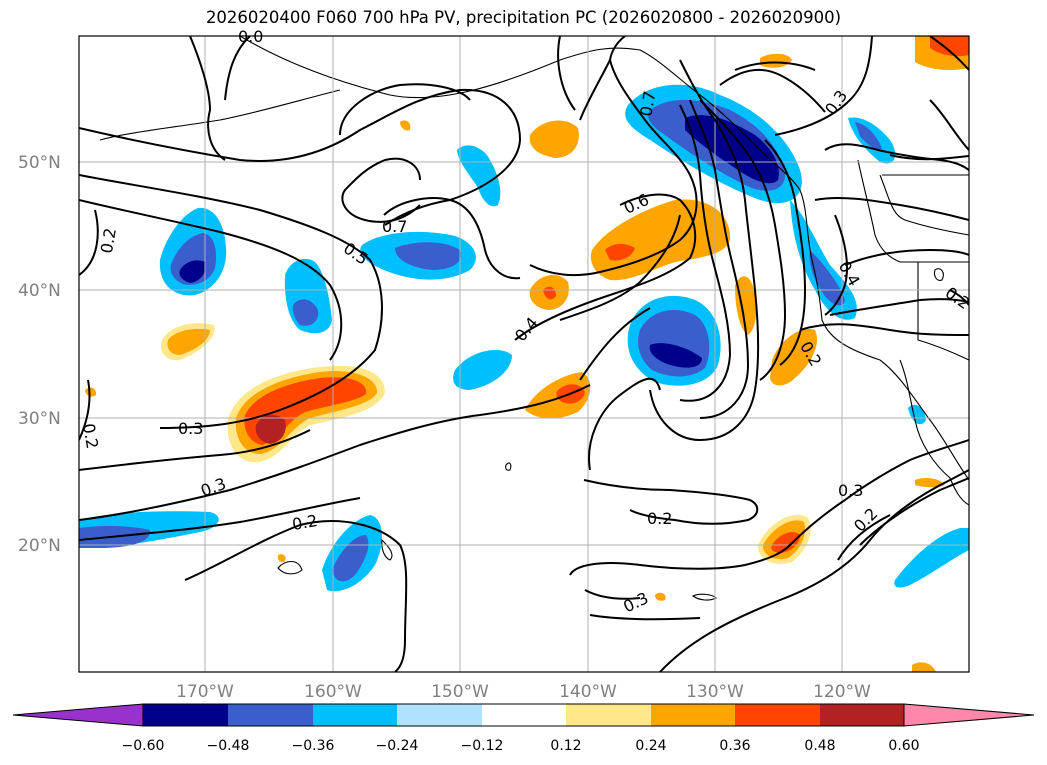  What do you see at coordinates (205, 692) in the screenshot?
I see `lon-label: 170°W` at bounding box center [205, 692].